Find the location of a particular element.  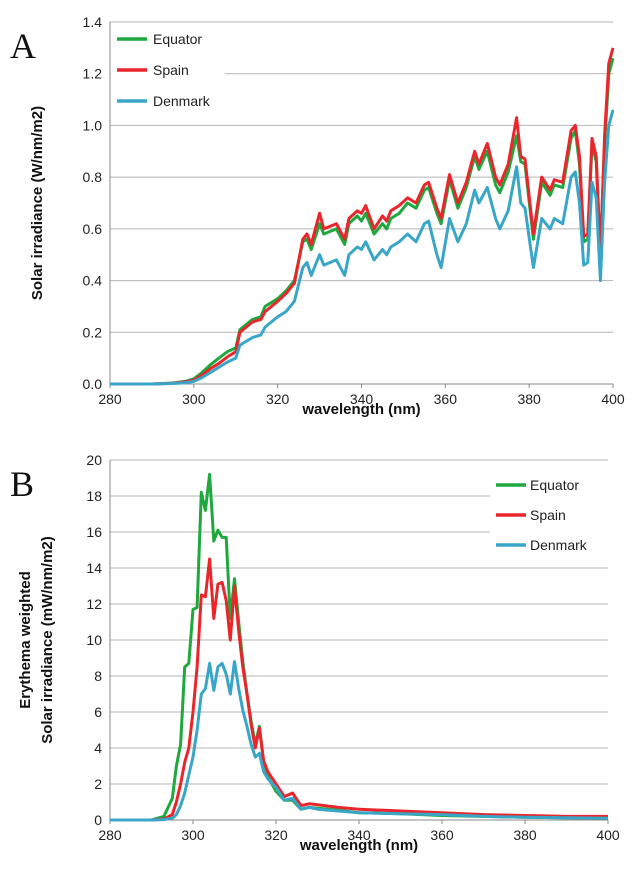

y-tick-label: 1.2 is located at coordinates (93, 74).